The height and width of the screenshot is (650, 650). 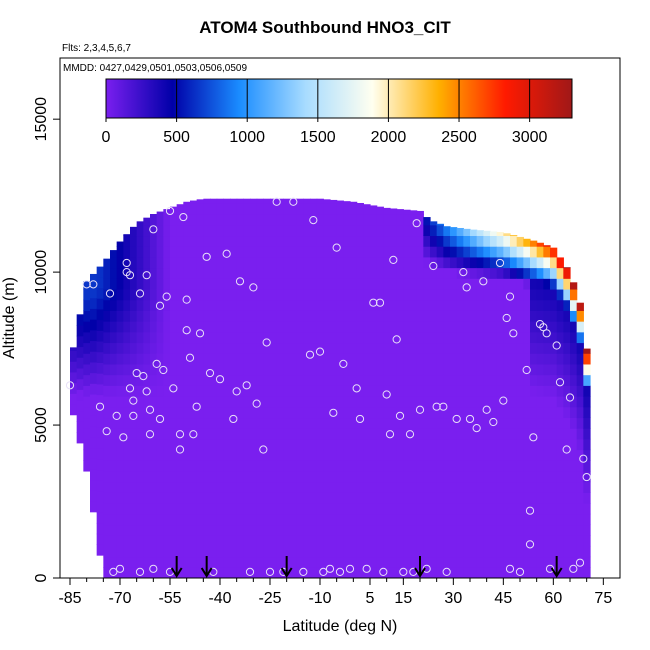 I want to click on x-axis: -85 -70 -55 -40 -25 -10 5 15 30 45 60 75, so click(x=335, y=592).